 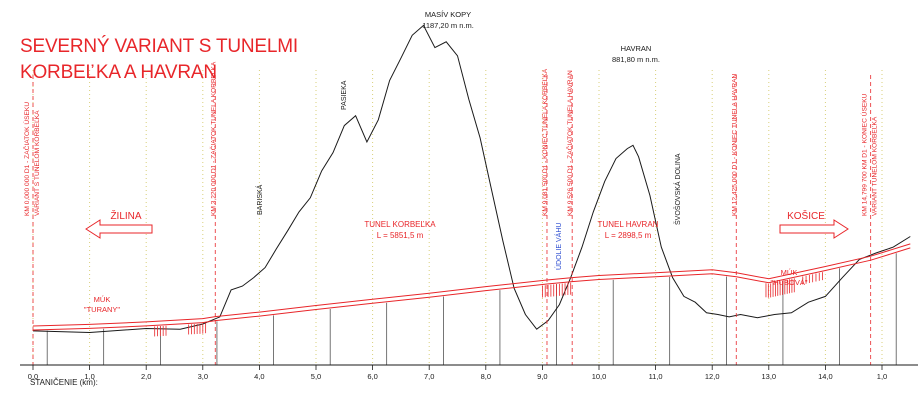 I want to click on tunnel-korbelka-name: TUNEL KORBEĽKA, so click(x=400, y=224).